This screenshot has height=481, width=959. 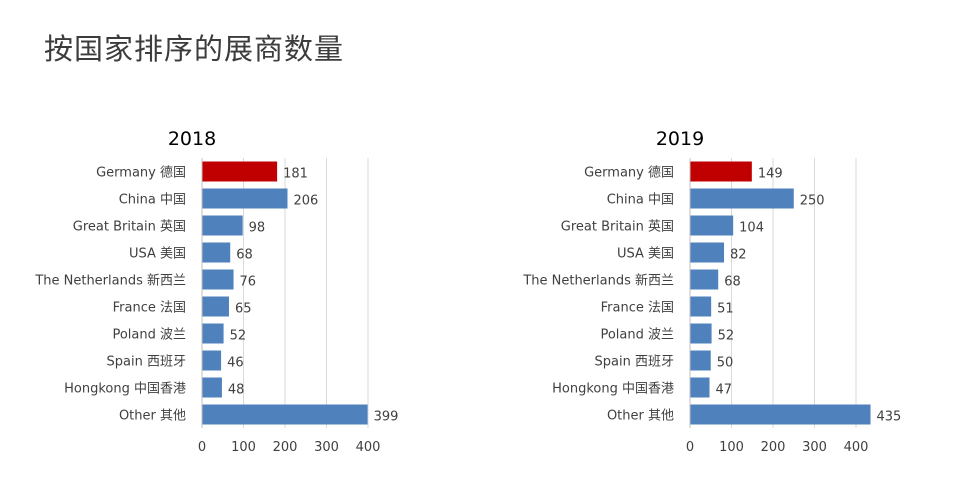 I want to click on value-label: 206, so click(x=305, y=201).